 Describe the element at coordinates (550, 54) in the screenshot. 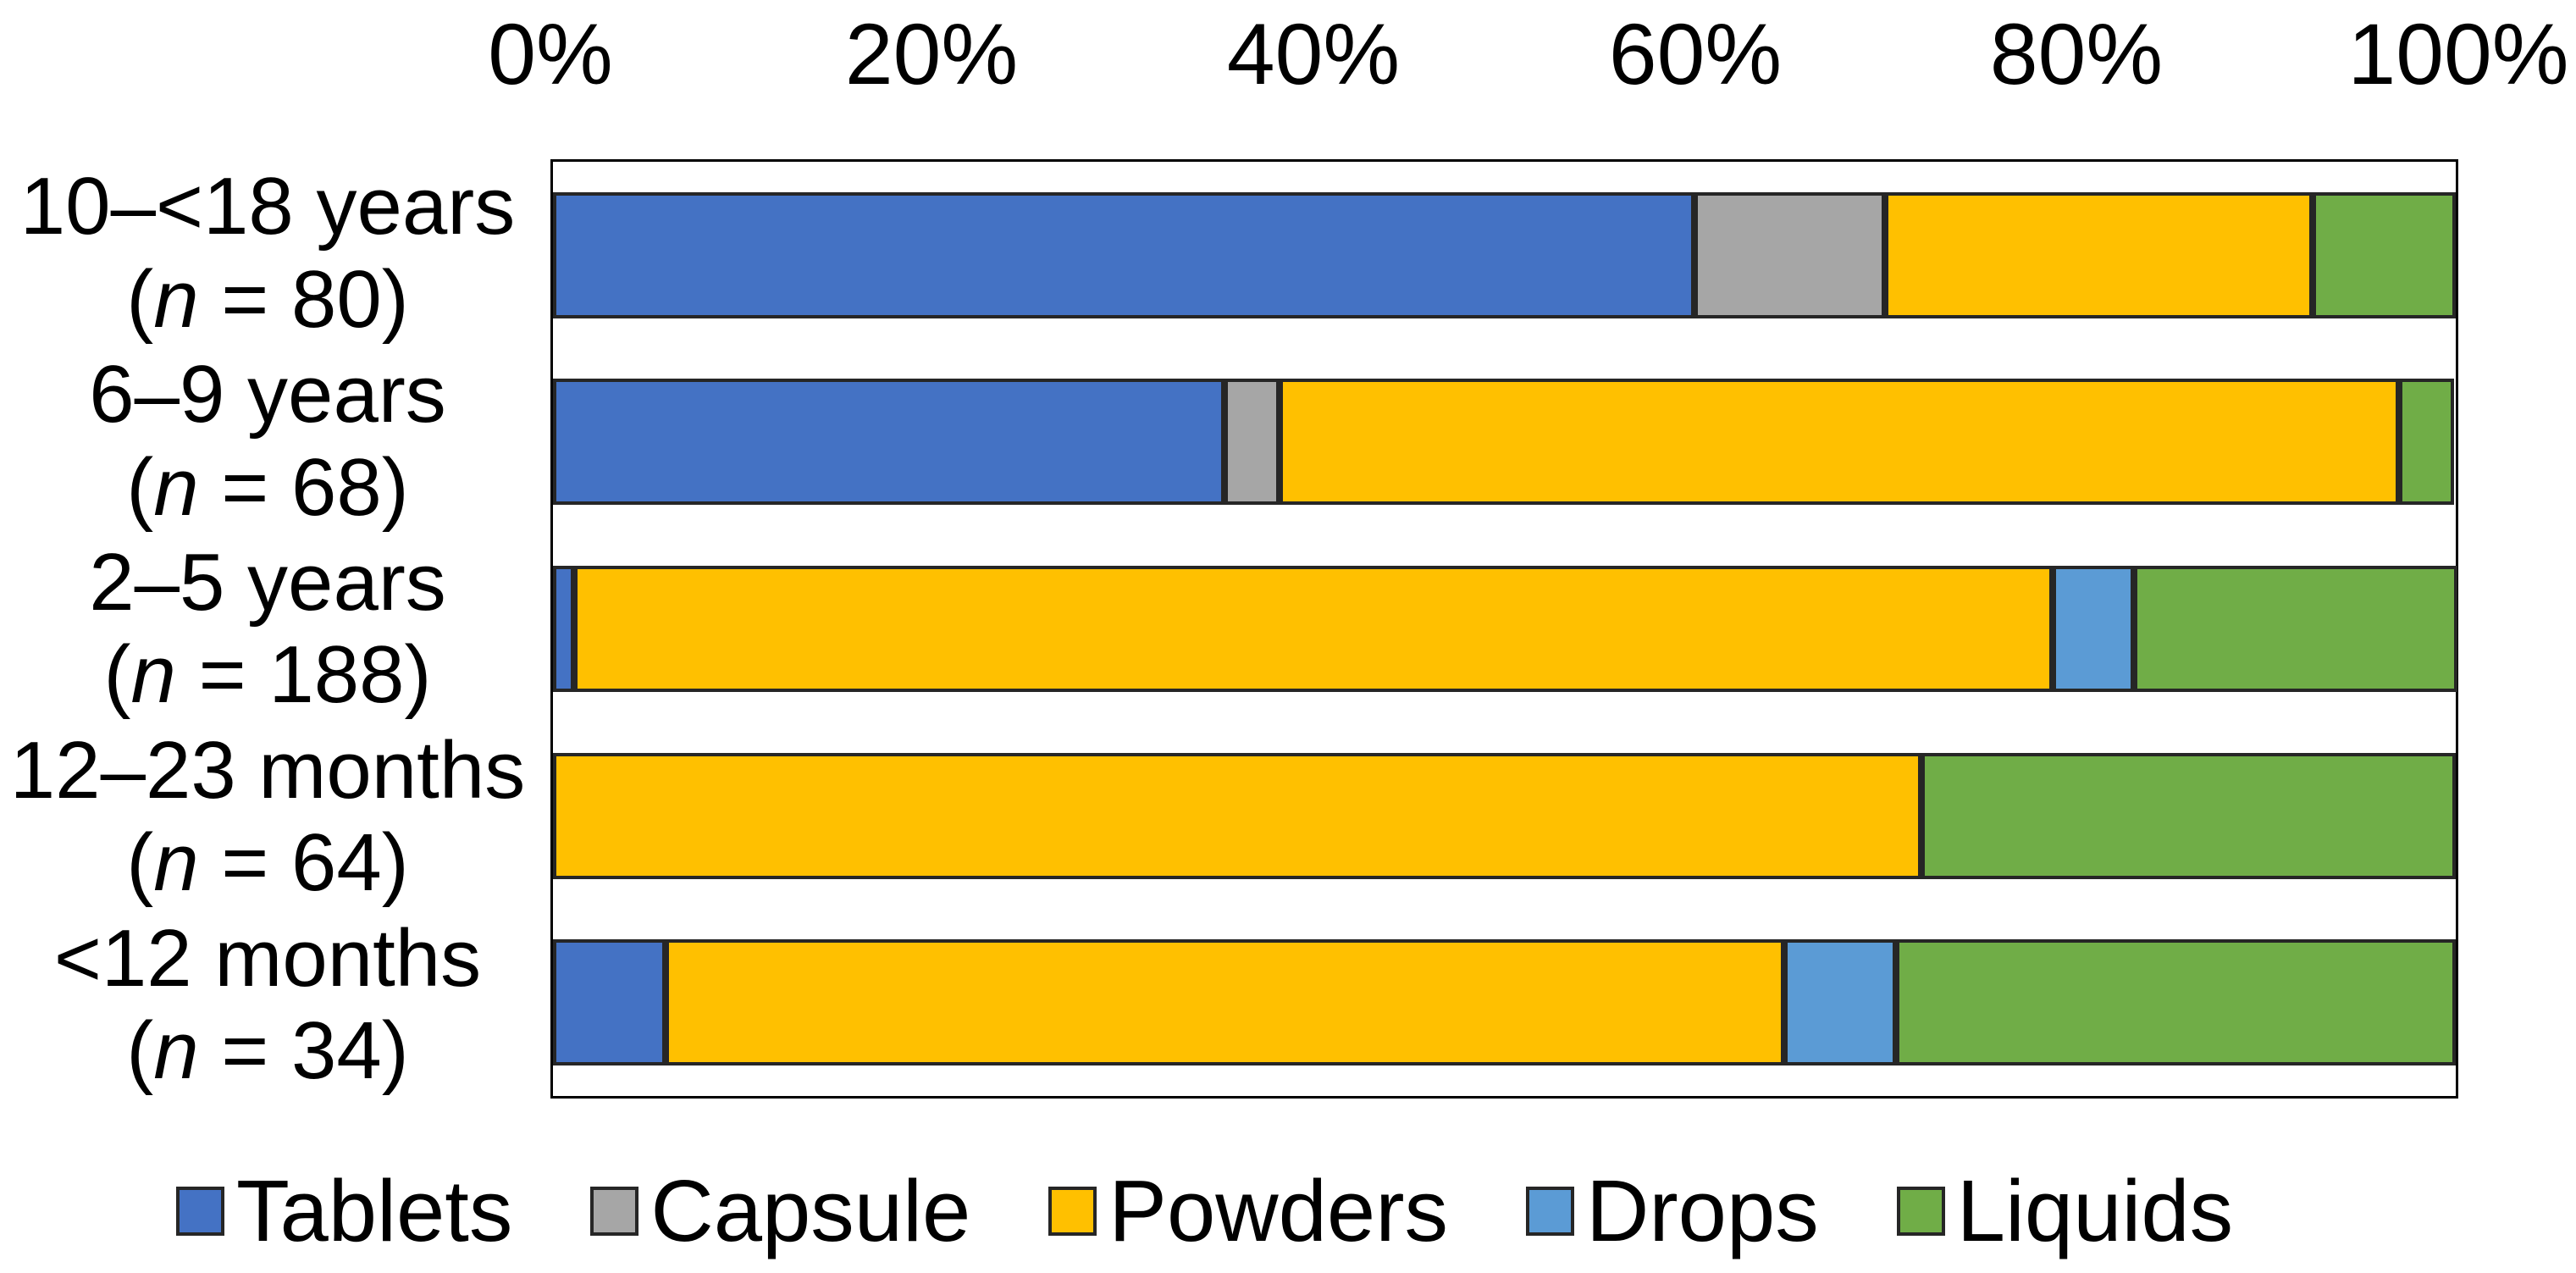

I see `x-tick-label-0: 0%` at that location.